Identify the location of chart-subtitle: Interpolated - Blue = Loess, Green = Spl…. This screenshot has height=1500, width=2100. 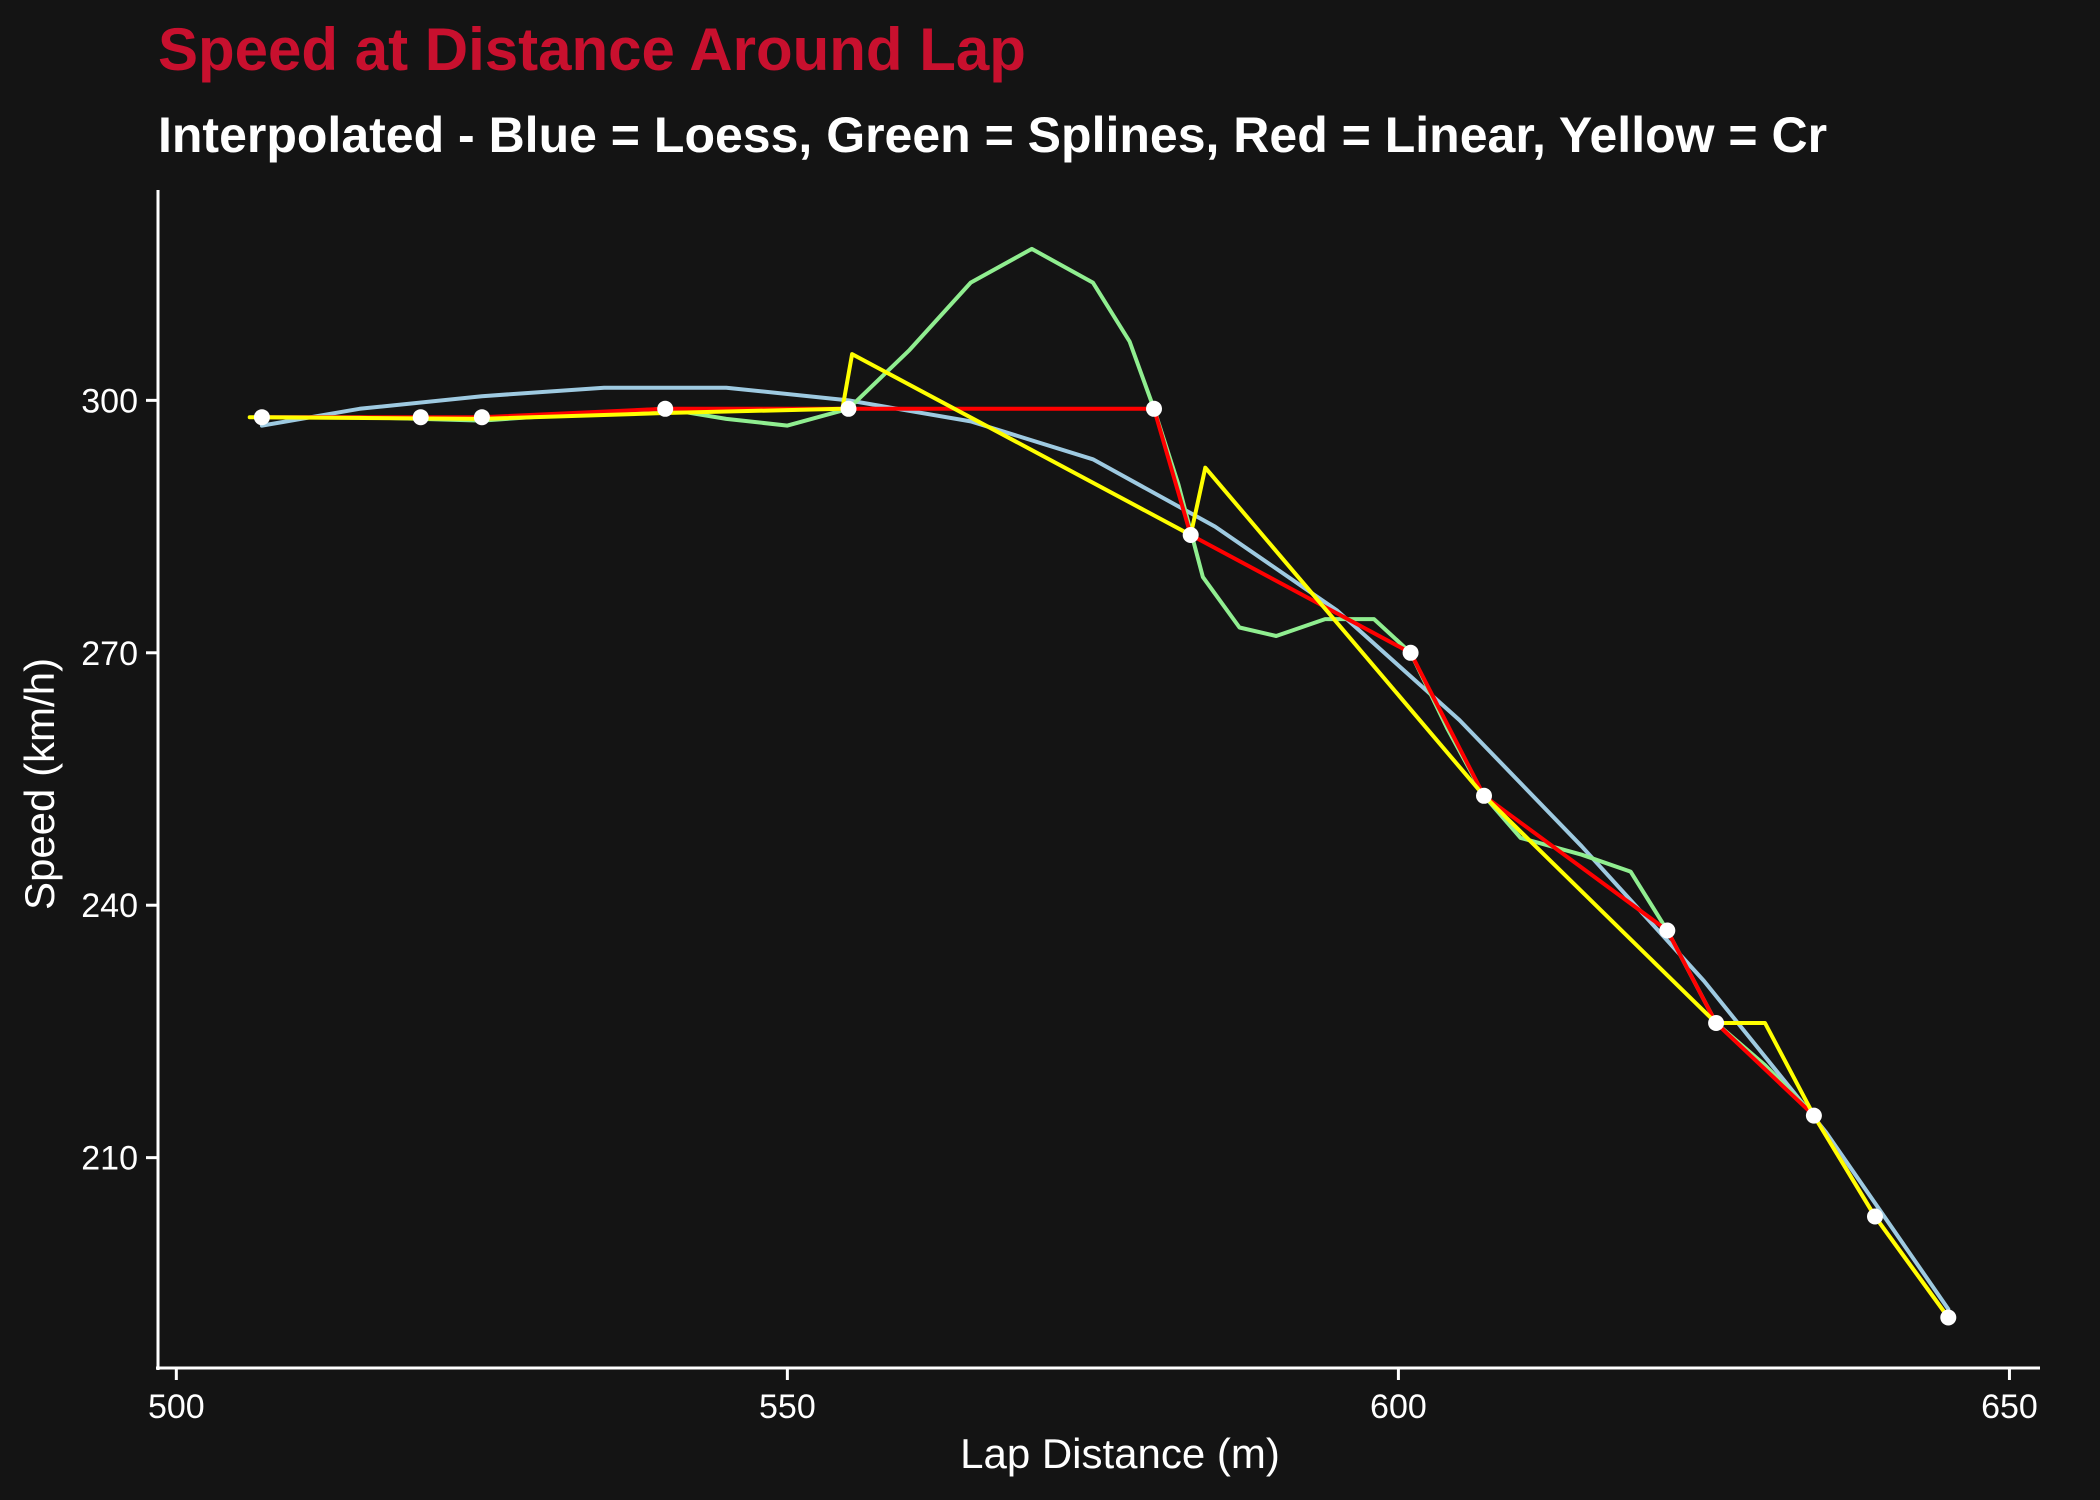
(992, 135).